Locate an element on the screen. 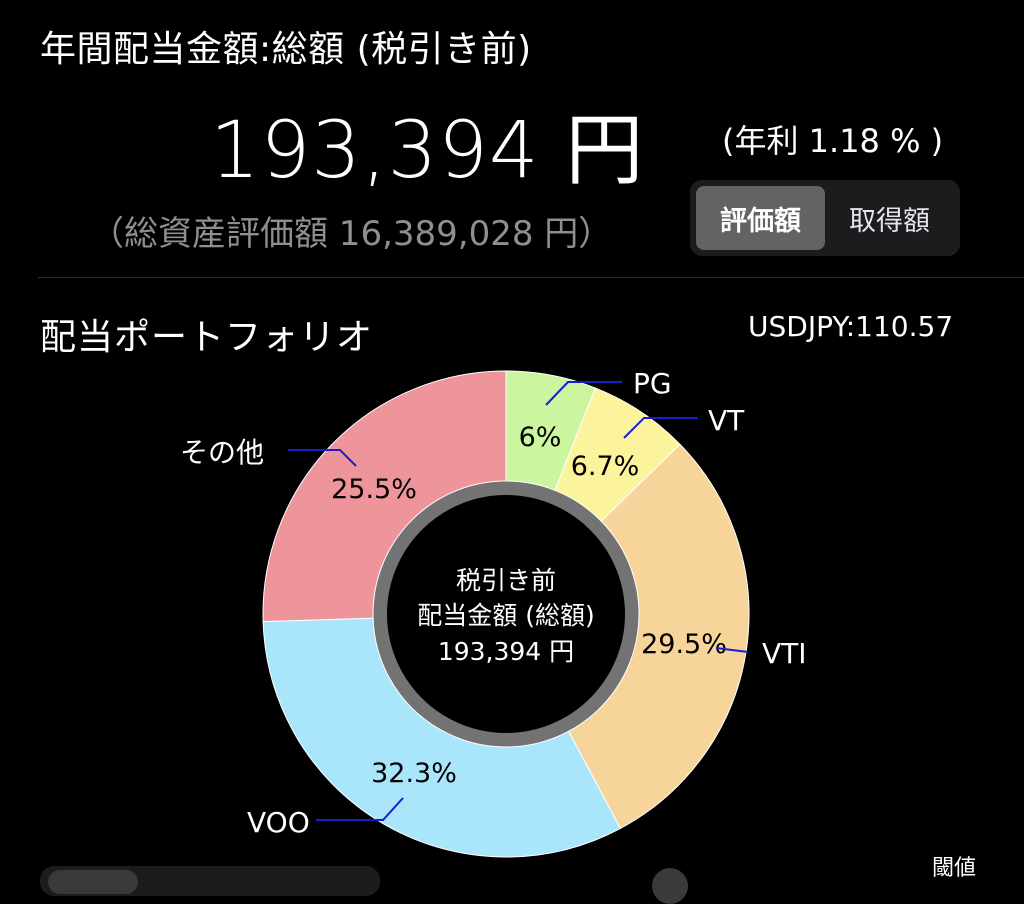 This screenshot has width=1024, height=904. center-text-line-2: 配当金額 (総額) is located at coordinates (505, 615).